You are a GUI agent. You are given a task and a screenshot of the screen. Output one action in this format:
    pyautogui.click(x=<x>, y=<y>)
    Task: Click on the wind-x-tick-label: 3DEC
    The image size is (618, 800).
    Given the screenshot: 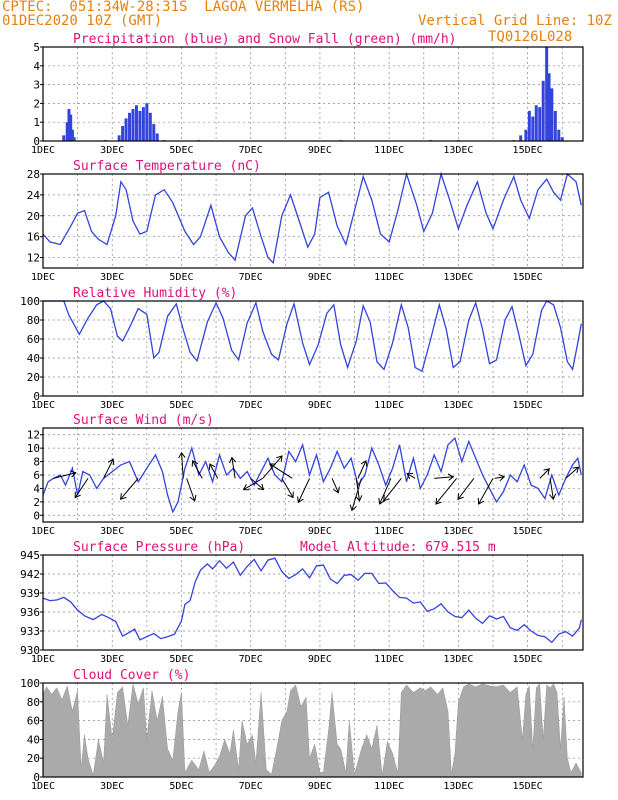 What is the action you would take?
    pyautogui.click(x=112, y=531)
    